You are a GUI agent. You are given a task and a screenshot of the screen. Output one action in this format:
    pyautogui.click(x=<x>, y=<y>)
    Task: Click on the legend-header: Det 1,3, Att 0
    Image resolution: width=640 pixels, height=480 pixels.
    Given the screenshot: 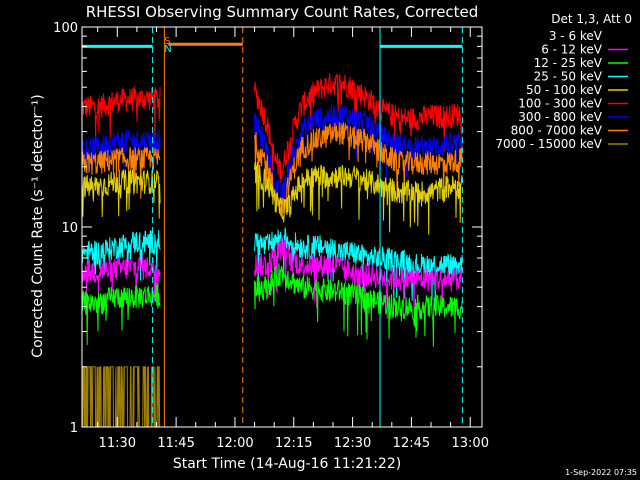 What is the action you would take?
    pyautogui.click(x=591, y=19)
    